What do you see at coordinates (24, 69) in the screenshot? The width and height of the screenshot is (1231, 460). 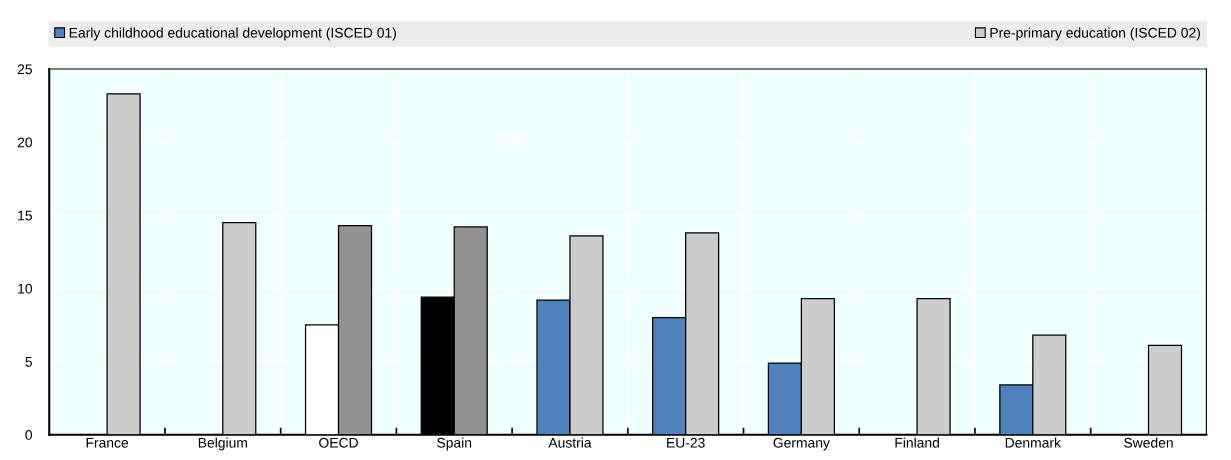 I see `y-tick-label: 25` at bounding box center [24, 69].